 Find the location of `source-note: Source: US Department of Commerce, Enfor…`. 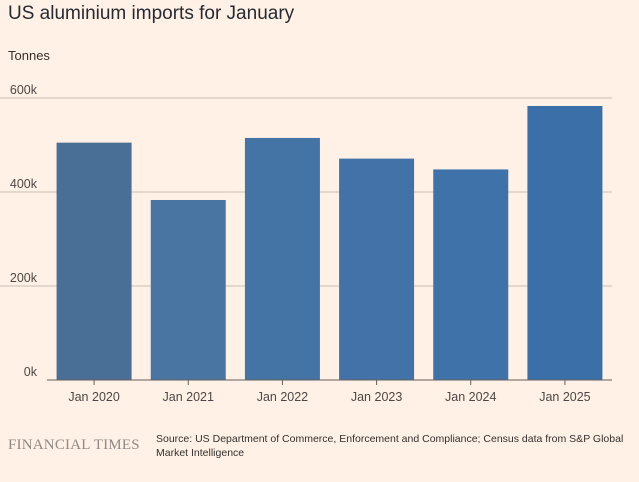

source-note: Source: US Department of Commerce, Enfor… is located at coordinates (390, 446).